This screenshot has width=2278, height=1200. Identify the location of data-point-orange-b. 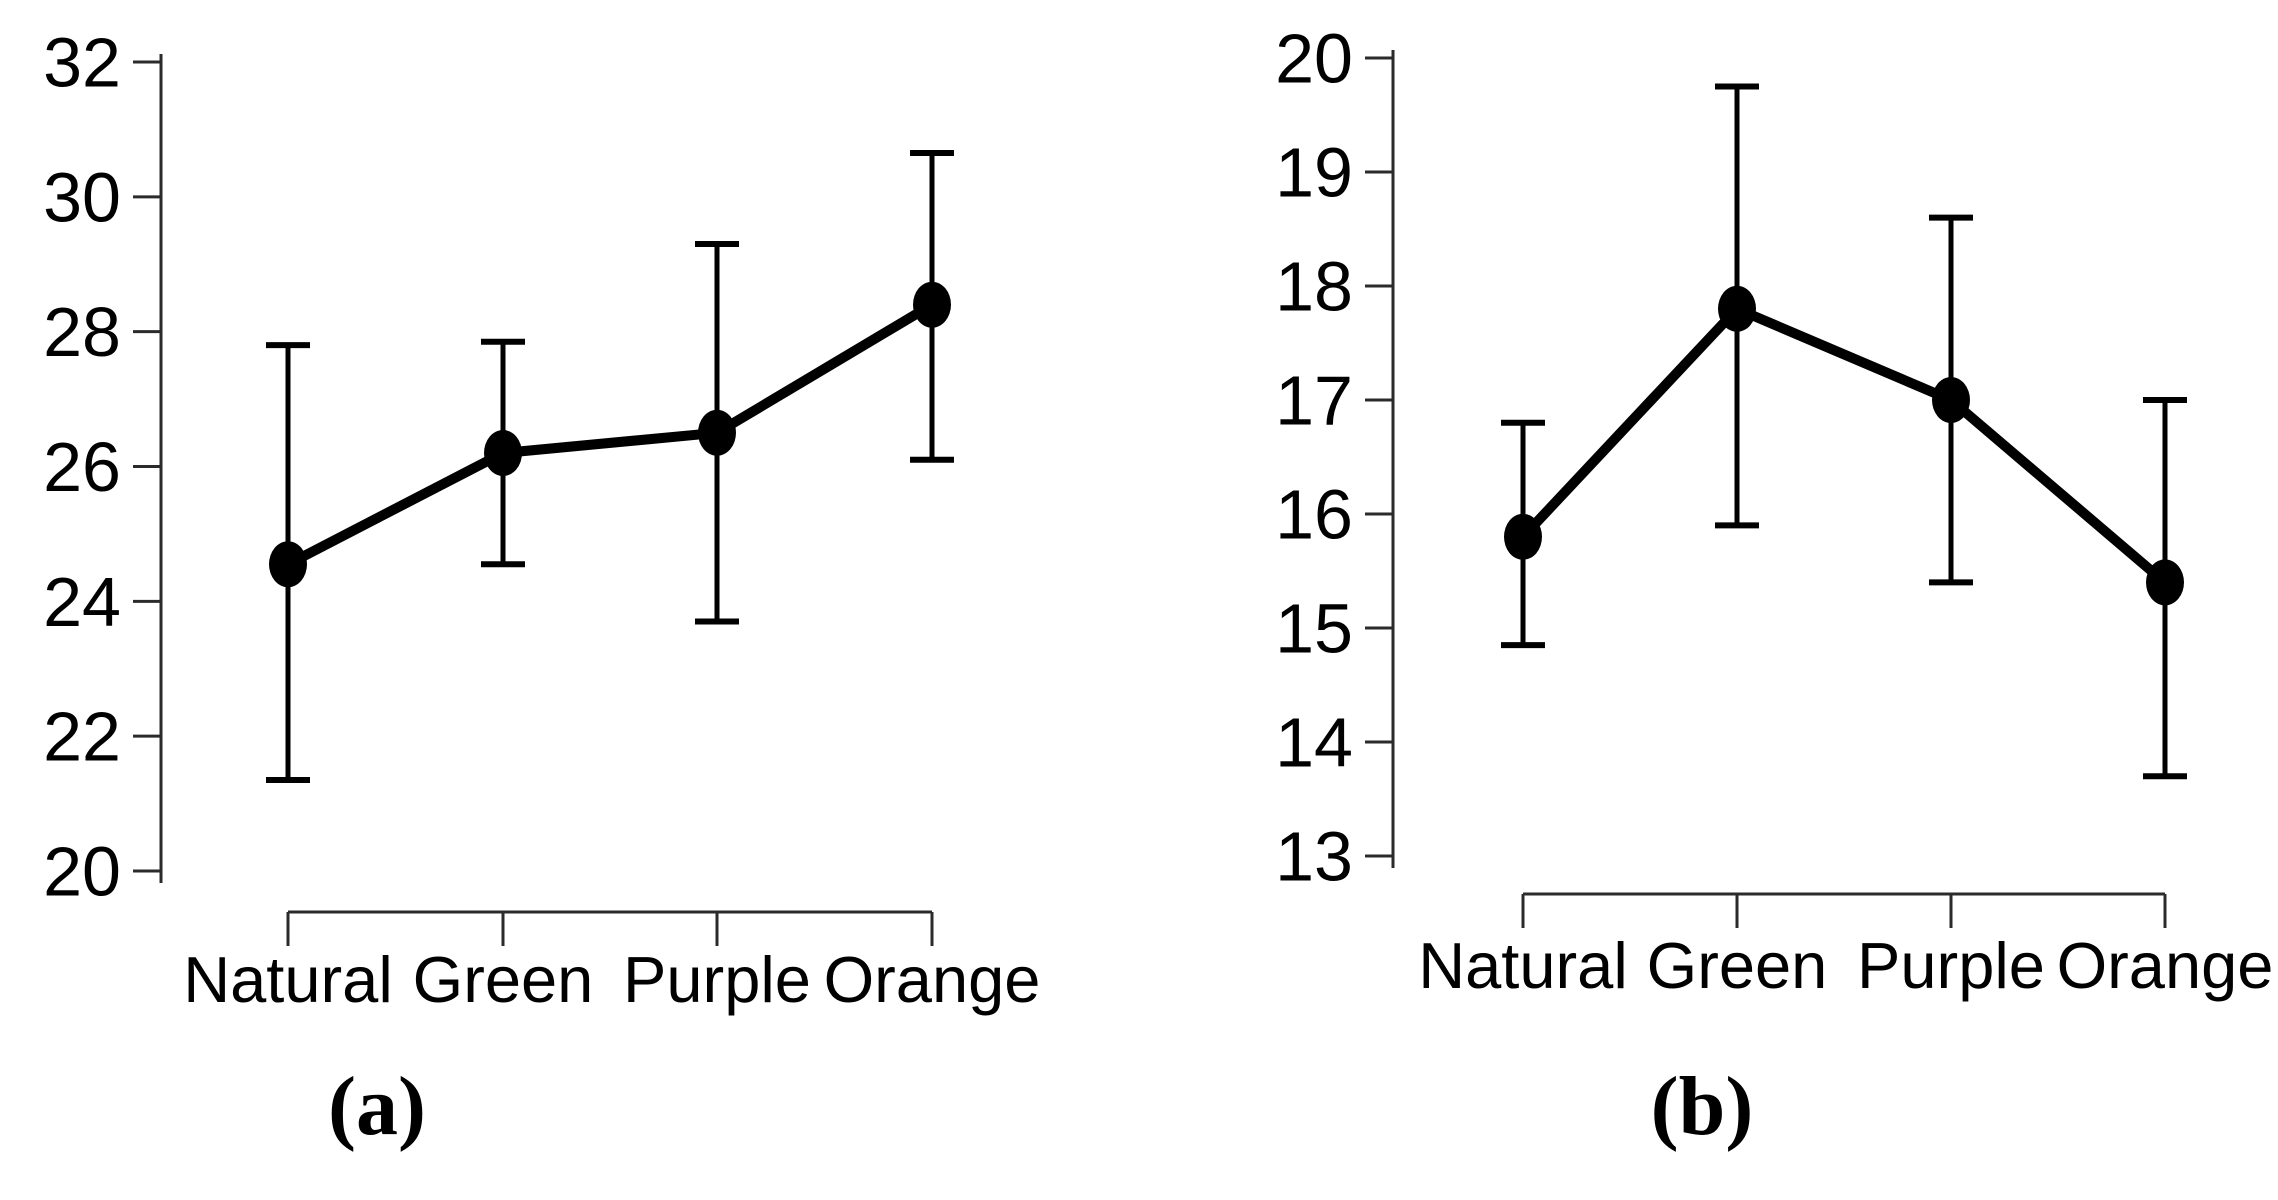
(2165, 582).